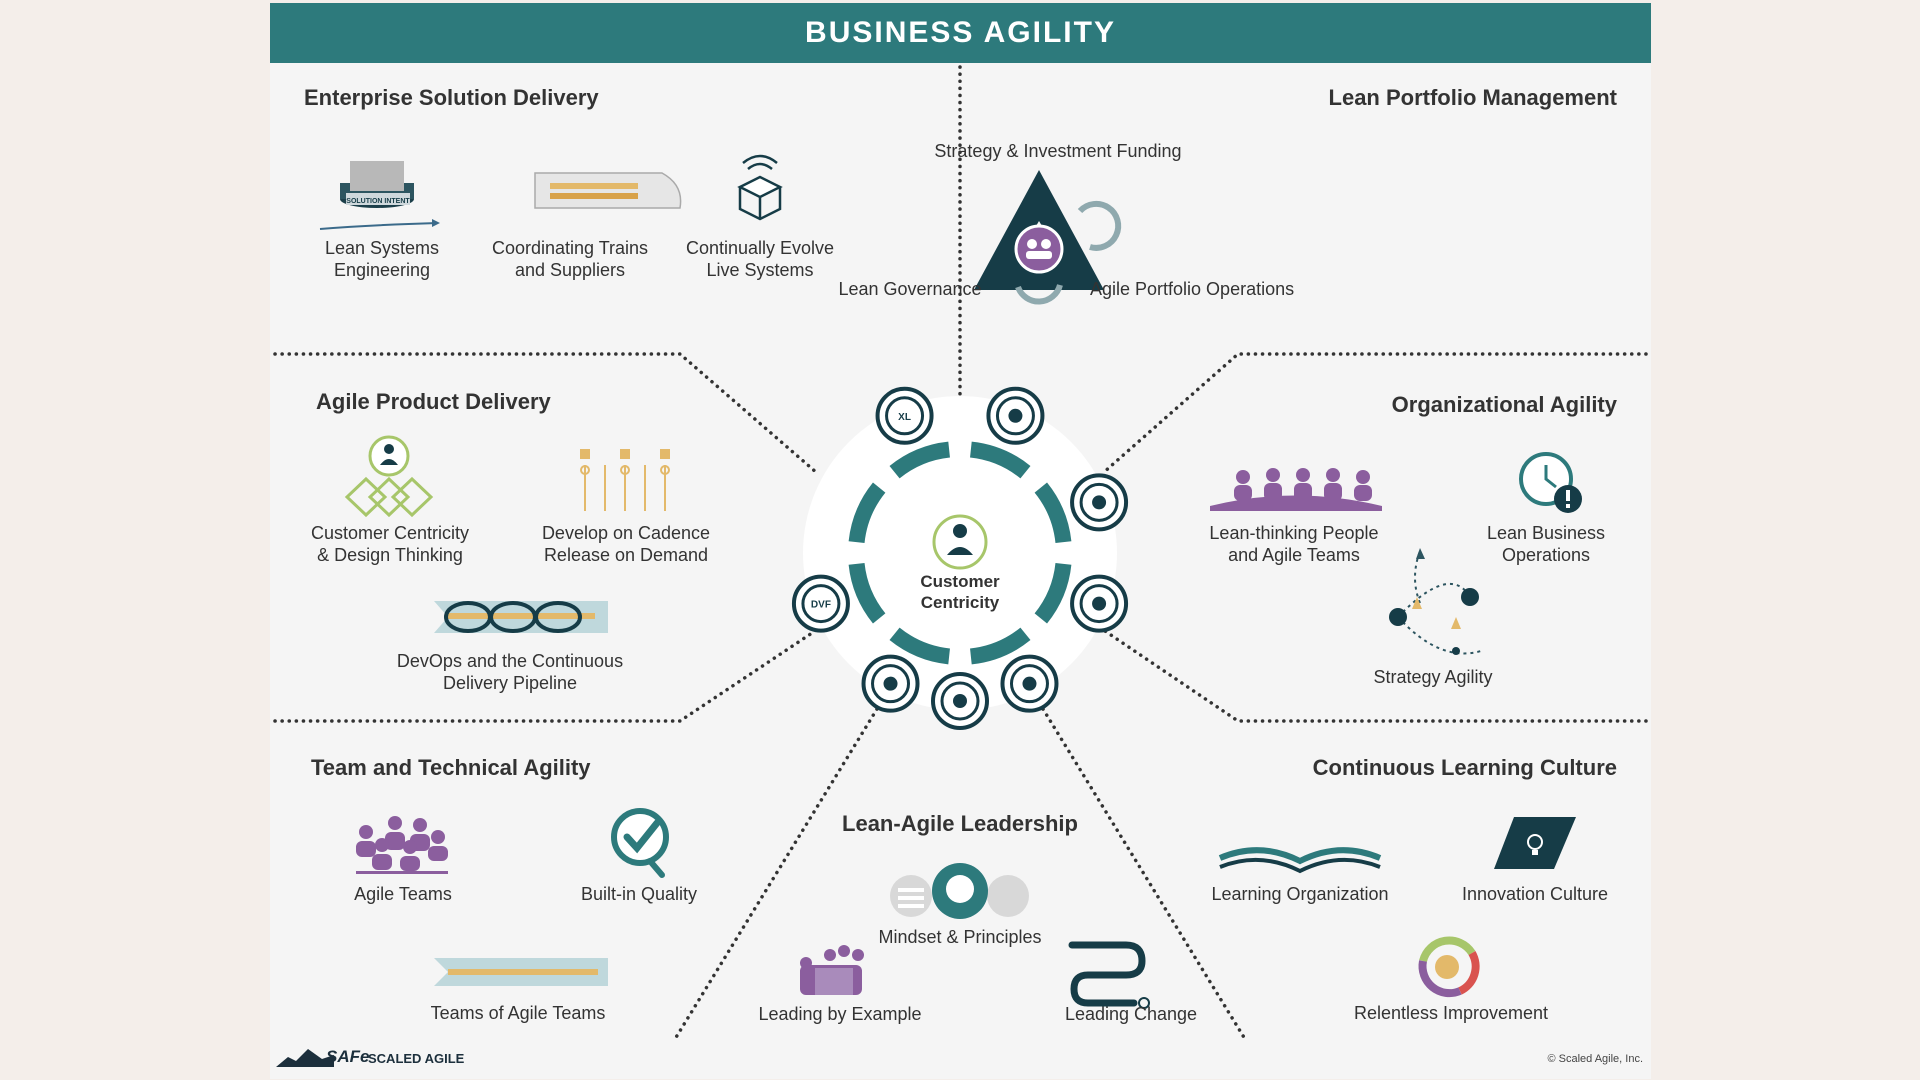 The width and height of the screenshot is (1920, 1080). Describe the element at coordinates (1374, 413) in the screenshot. I see `divider-right-upper` at that location.